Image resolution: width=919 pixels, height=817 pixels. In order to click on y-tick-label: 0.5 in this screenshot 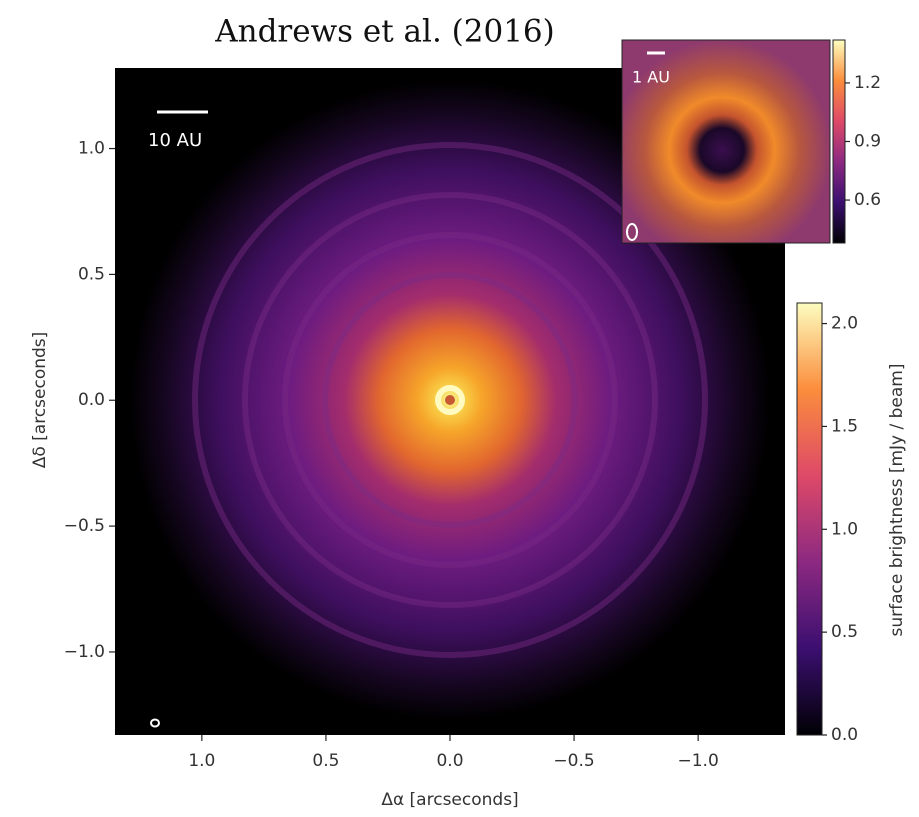, I will do `click(91, 274)`.